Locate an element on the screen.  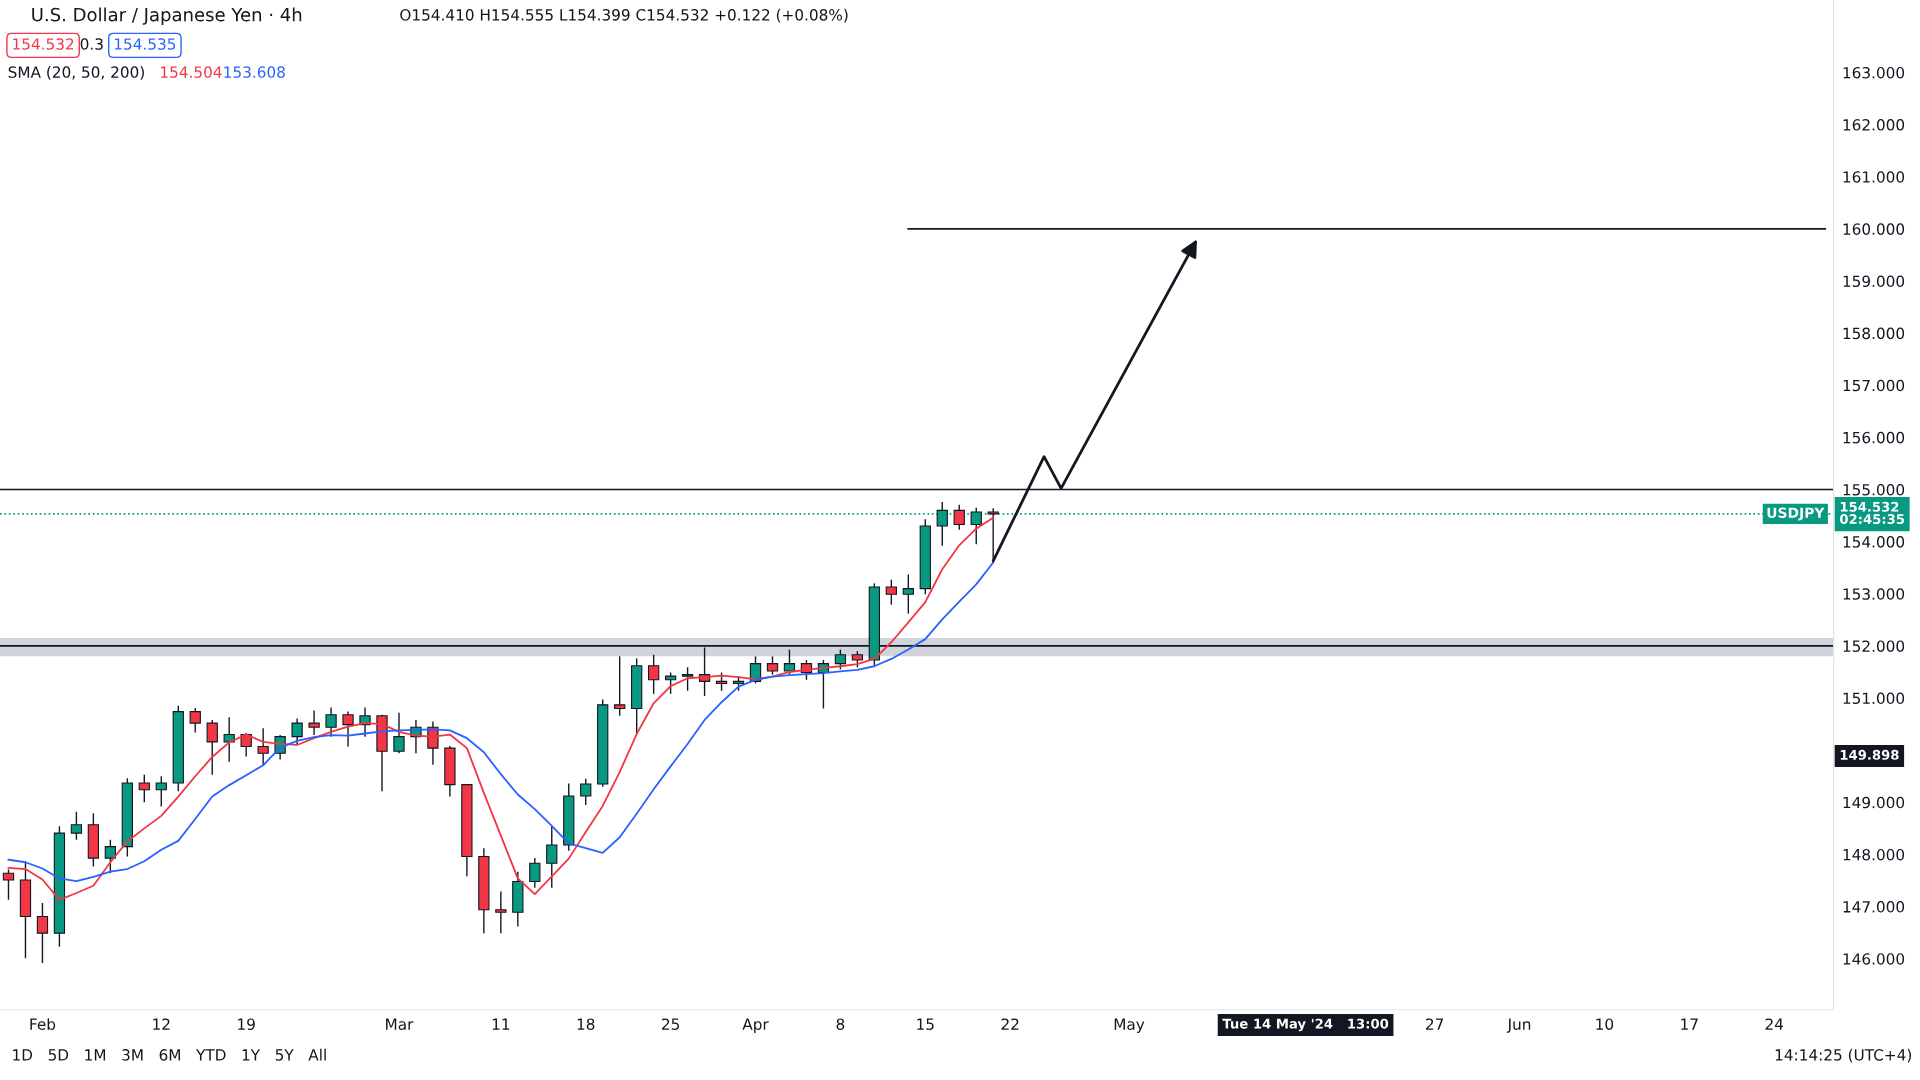
y-tick-label: 153.000 is located at coordinates (1874, 594).